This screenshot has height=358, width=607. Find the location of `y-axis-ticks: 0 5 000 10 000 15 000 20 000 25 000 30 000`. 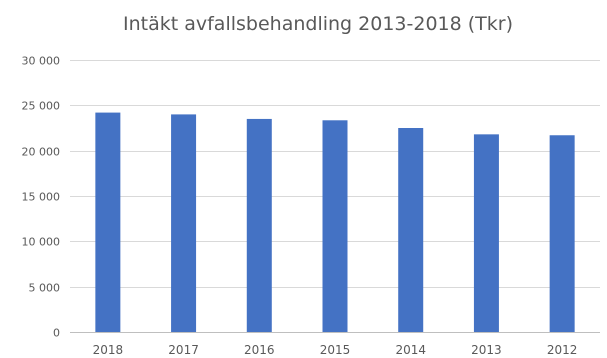

y-axis-ticks: 0 5 000 10 000 15 000 20 000 25 000 30 000 is located at coordinates (41, 197).